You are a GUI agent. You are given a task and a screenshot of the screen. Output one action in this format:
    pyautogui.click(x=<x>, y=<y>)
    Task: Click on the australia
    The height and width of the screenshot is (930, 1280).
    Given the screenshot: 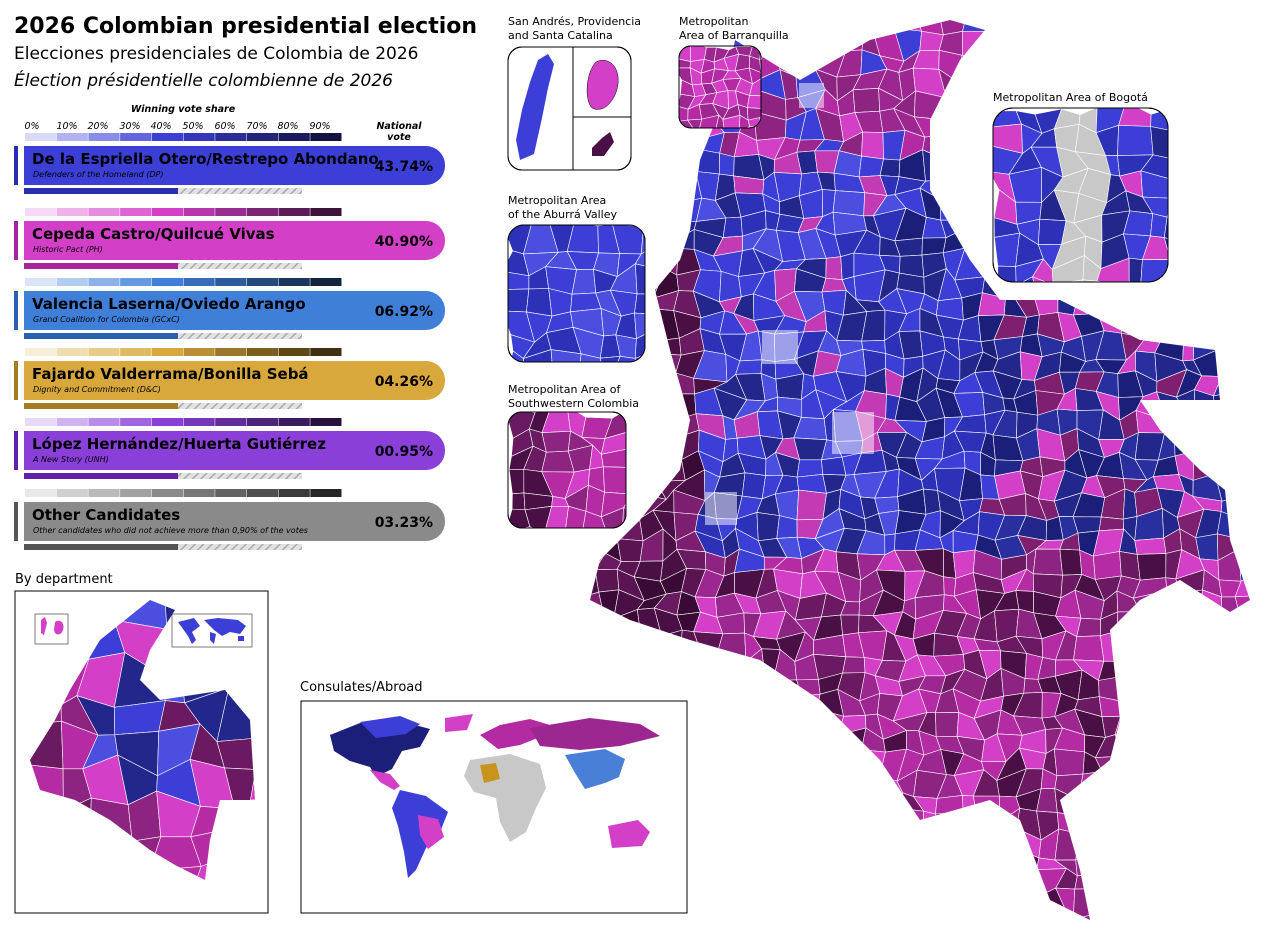 What is the action you would take?
    pyautogui.click(x=629, y=834)
    